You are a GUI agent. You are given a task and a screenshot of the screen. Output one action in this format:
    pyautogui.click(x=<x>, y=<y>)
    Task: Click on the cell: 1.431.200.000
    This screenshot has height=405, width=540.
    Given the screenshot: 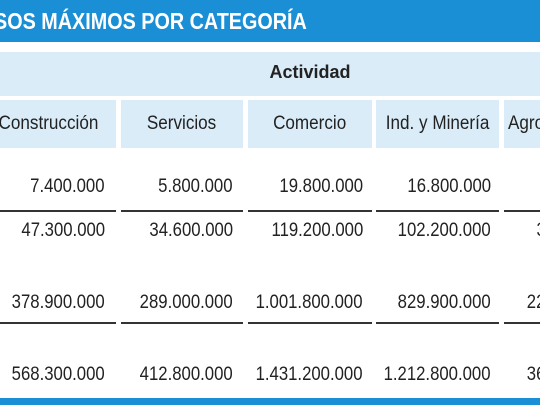 What is the action you would take?
    pyautogui.click(x=309, y=374)
    